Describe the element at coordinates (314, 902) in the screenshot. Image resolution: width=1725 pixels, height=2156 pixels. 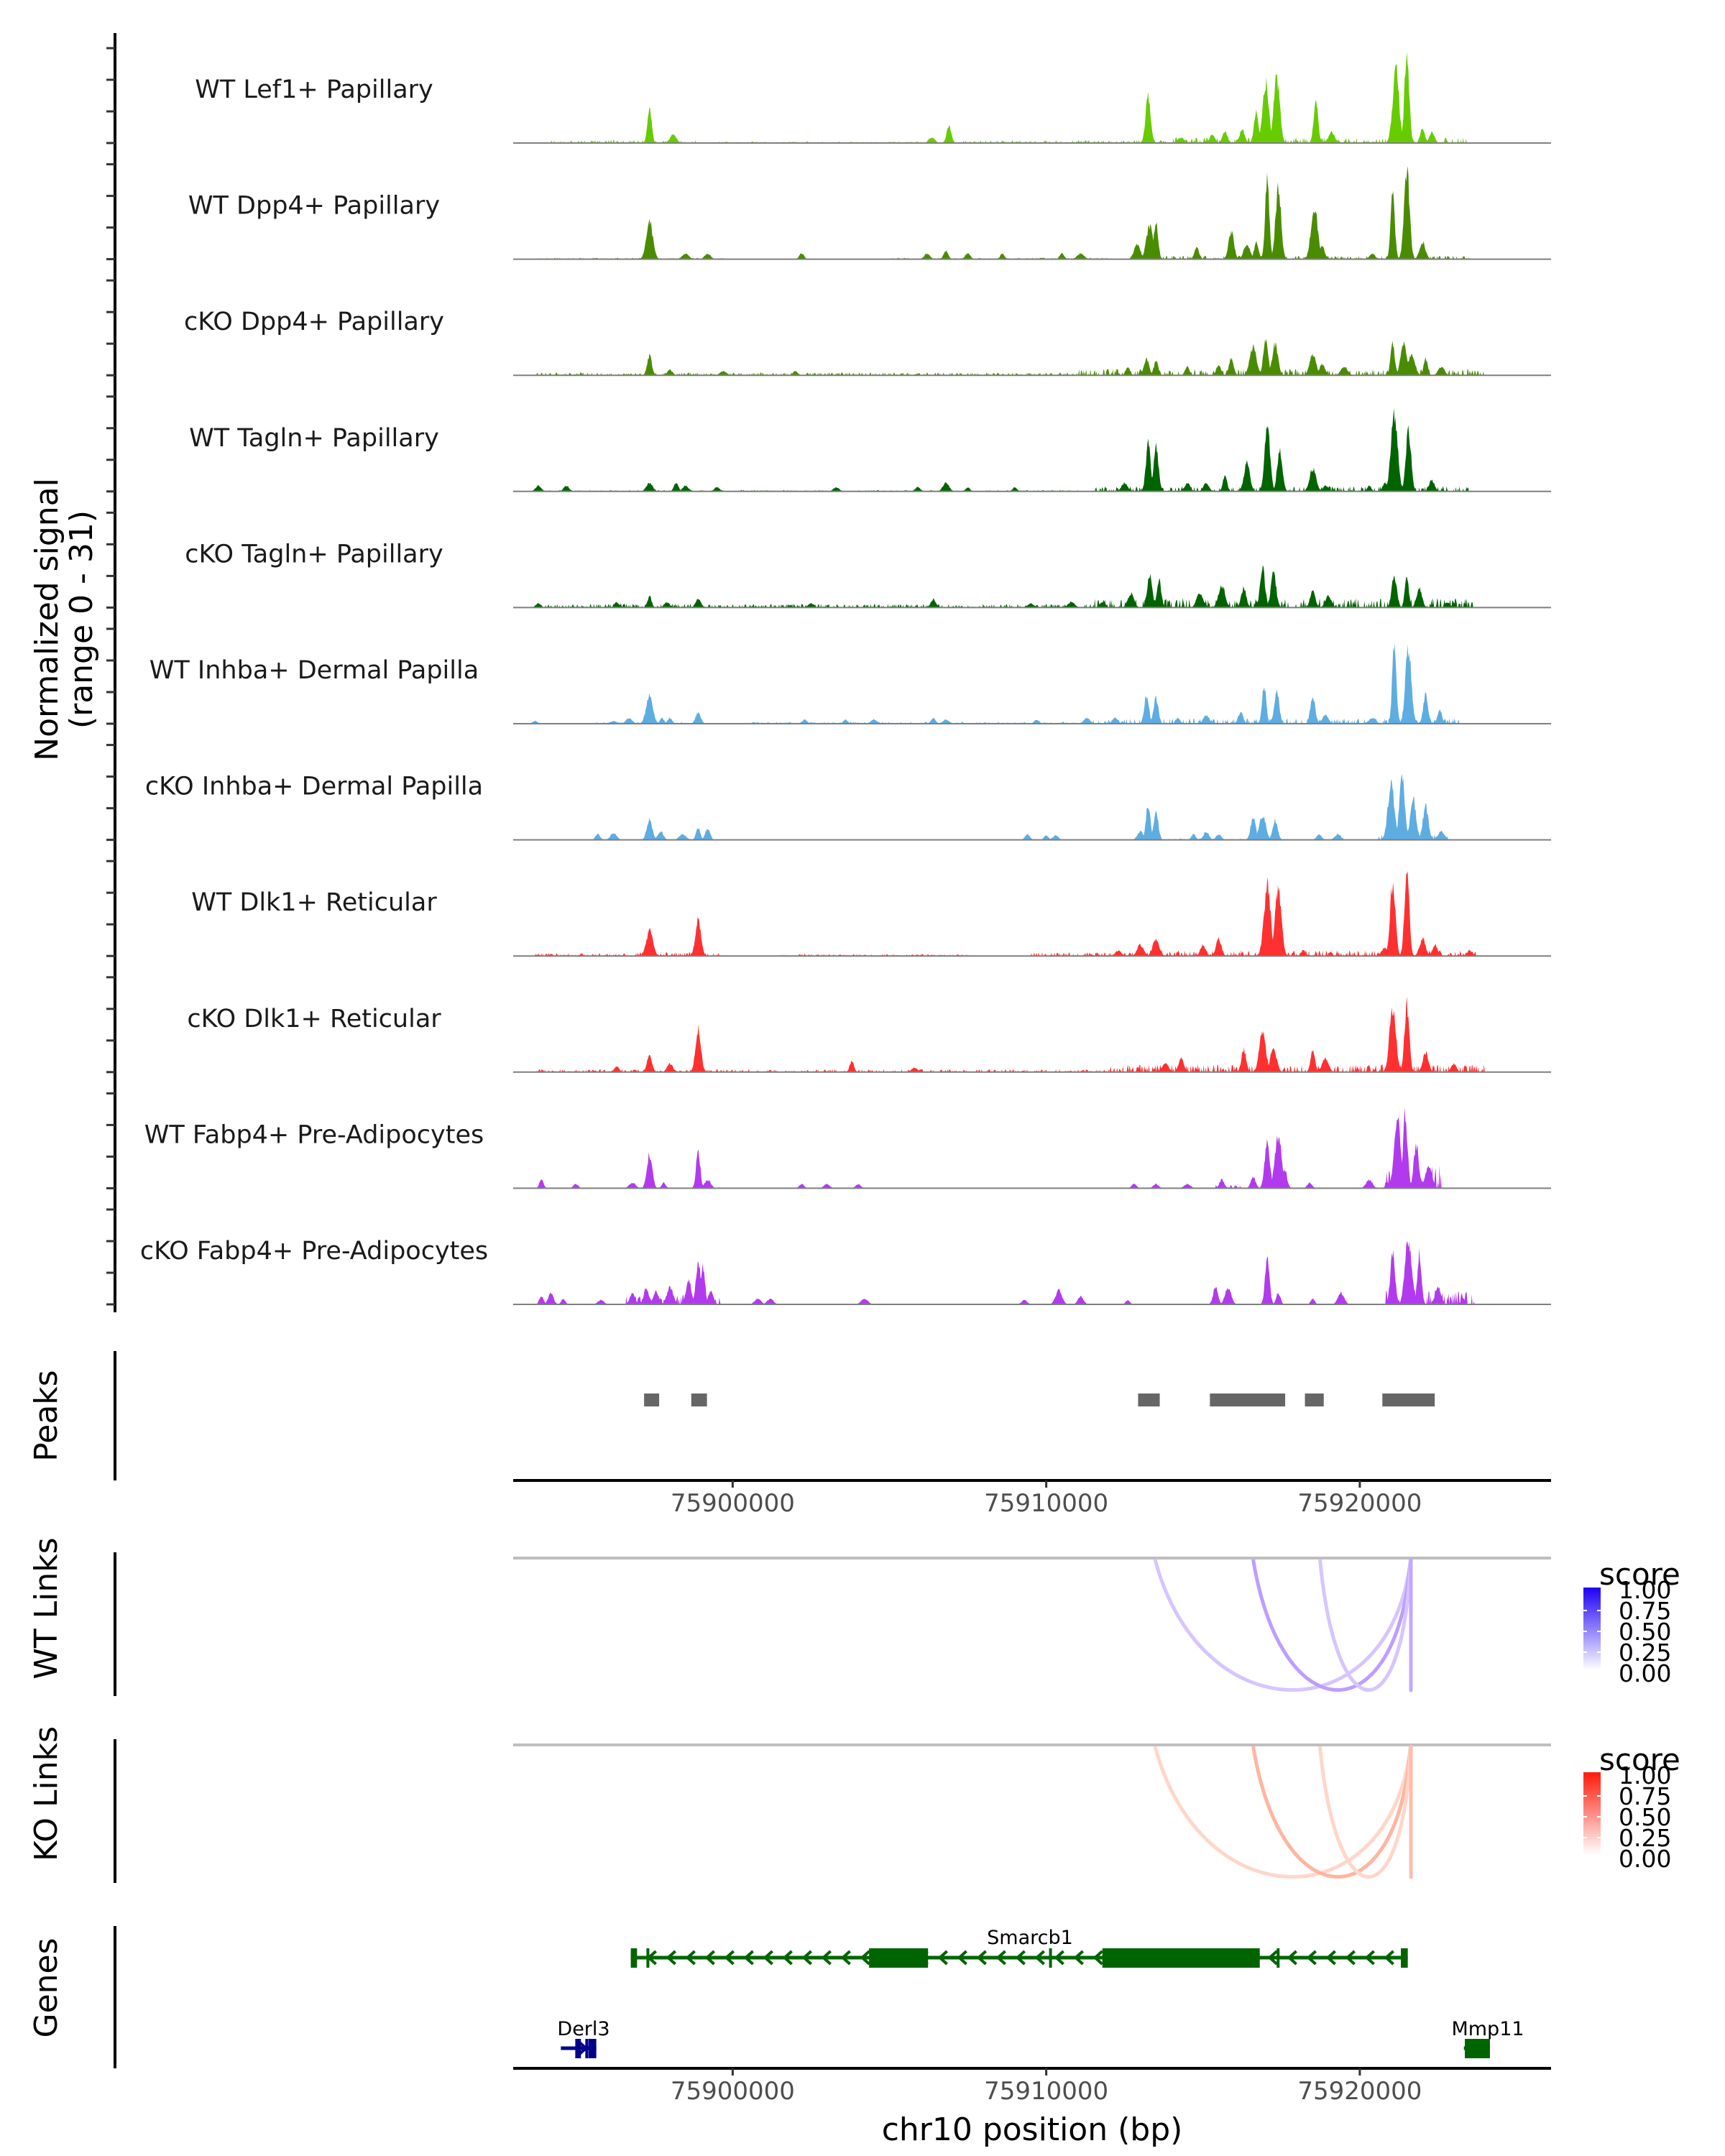
I see `coverage-track-label: WT Dlk1+ Reticular` at that location.